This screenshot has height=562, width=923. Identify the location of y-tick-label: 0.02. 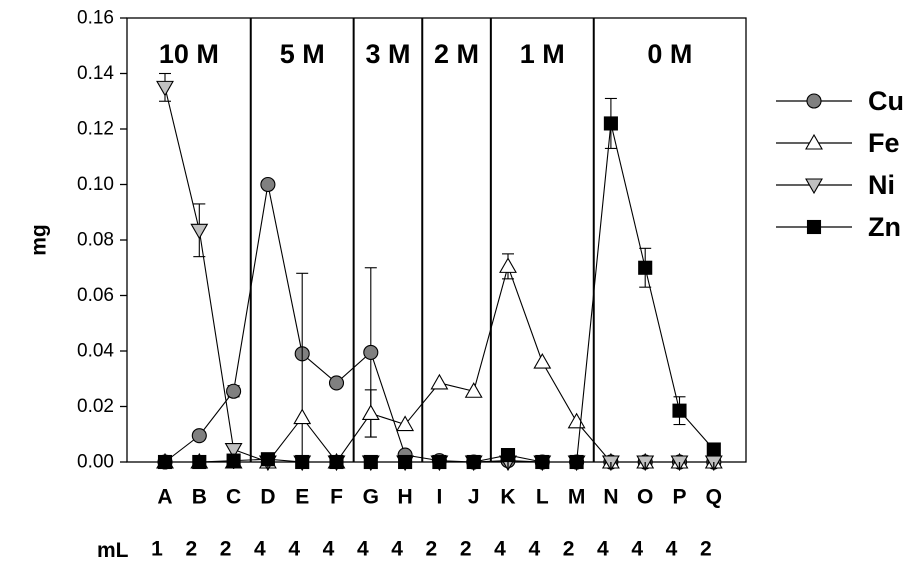
(95, 406).